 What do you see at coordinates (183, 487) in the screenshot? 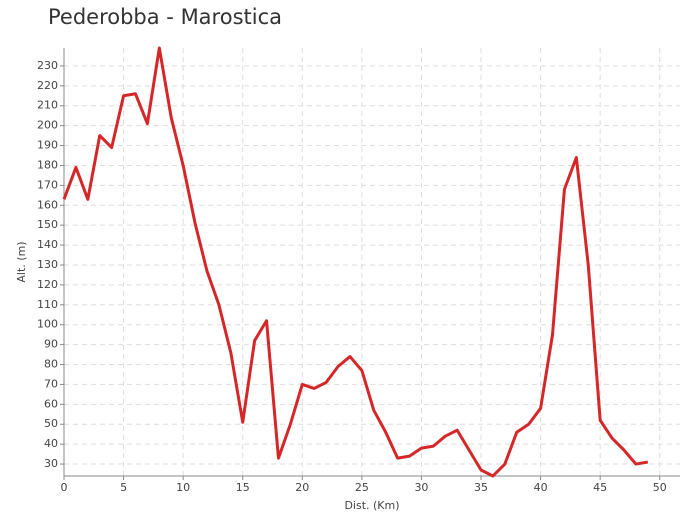
I see `x-tick-label: 10` at bounding box center [183, 487].